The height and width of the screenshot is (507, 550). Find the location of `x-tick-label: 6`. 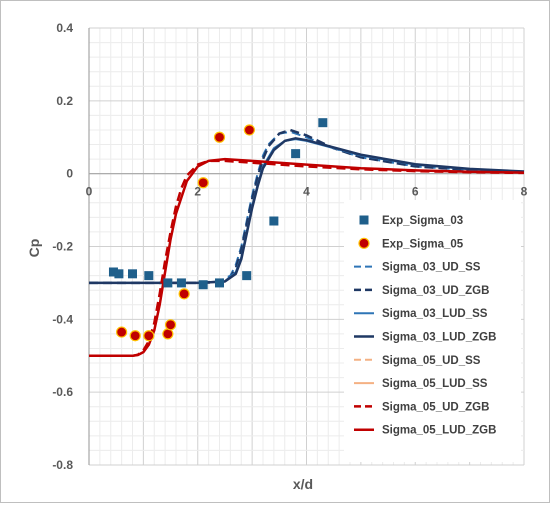

x-tick-label: 6 is located at coordinates (415, 192).